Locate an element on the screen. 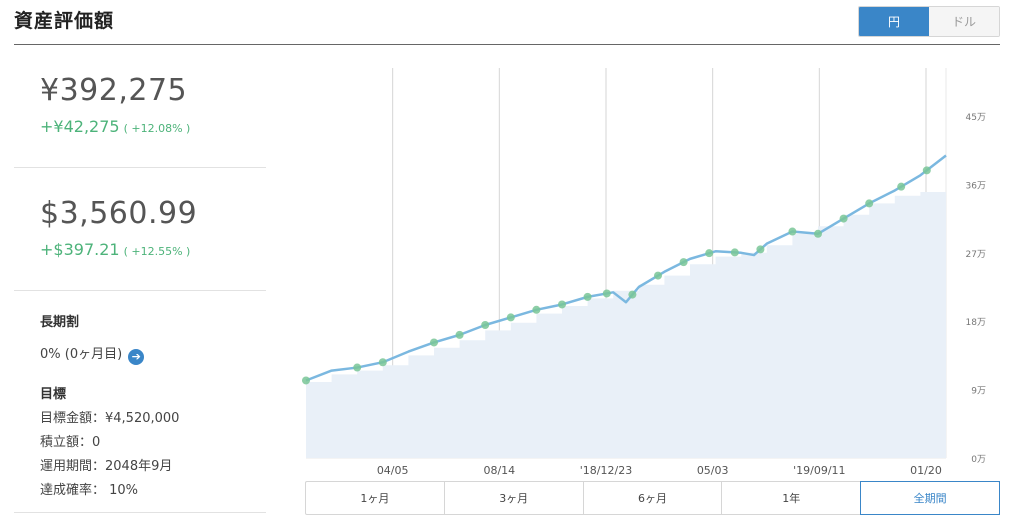 The width and height of the screenshot is (1024, 523). x-tick-label: 04/05 is located at coordinates (393, 470).